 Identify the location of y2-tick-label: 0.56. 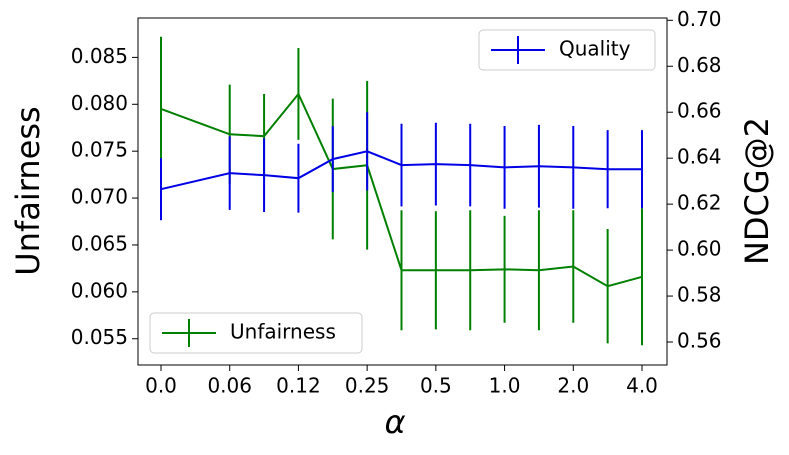
(699, 341).